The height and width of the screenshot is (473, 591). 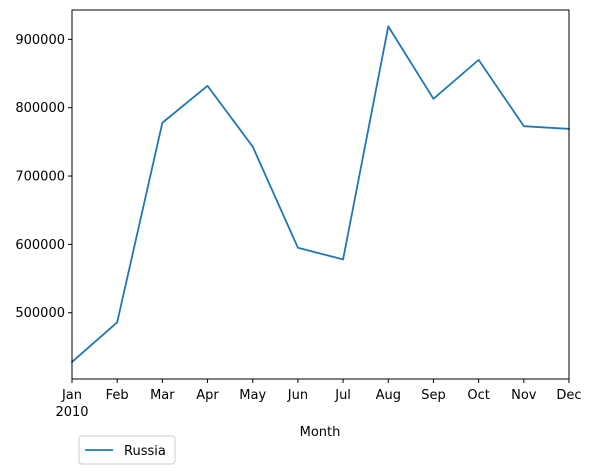 What do you see at coordinates (318, 399) in the screenshot?
I see `x-axis: Jan Feb Mar Apr May Jun Jul Aug Sep Oct Nov Dec 2010` at bounding box center [318, 399].